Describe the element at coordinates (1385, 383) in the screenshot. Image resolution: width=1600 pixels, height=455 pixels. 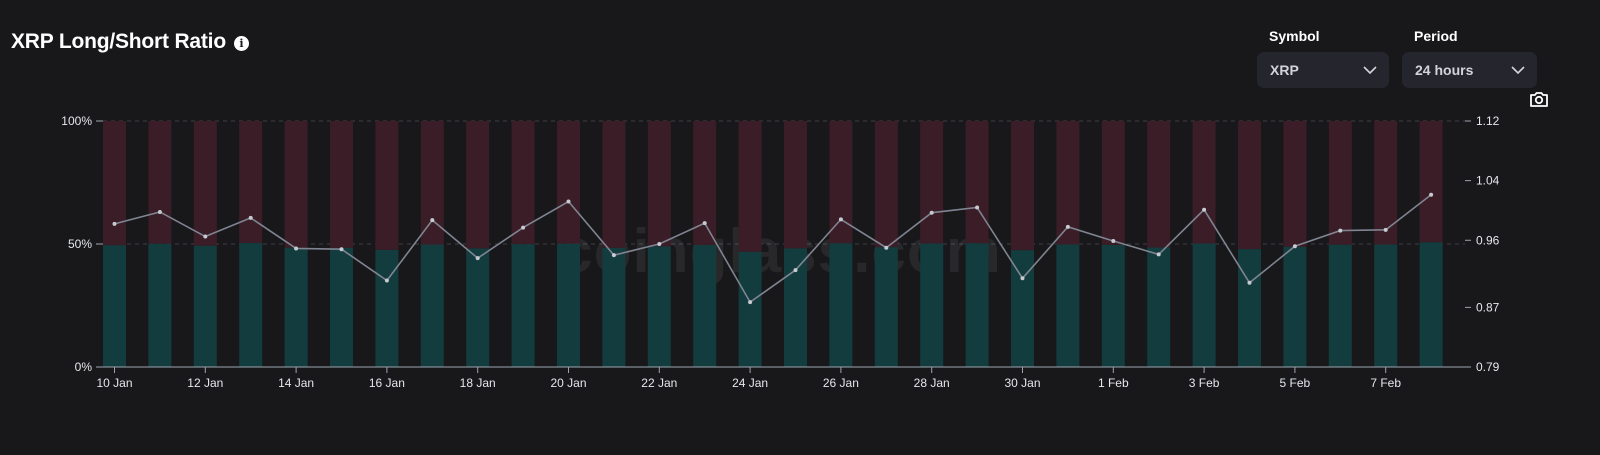
I see `x-tick-label: 7 Feb` at that location.